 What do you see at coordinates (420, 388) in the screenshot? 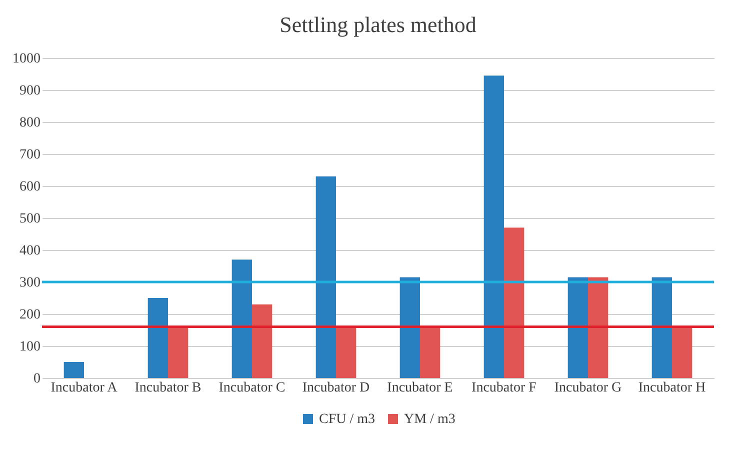
I see `x-tick-label: Incubator E` at bounding box center [420, 388].